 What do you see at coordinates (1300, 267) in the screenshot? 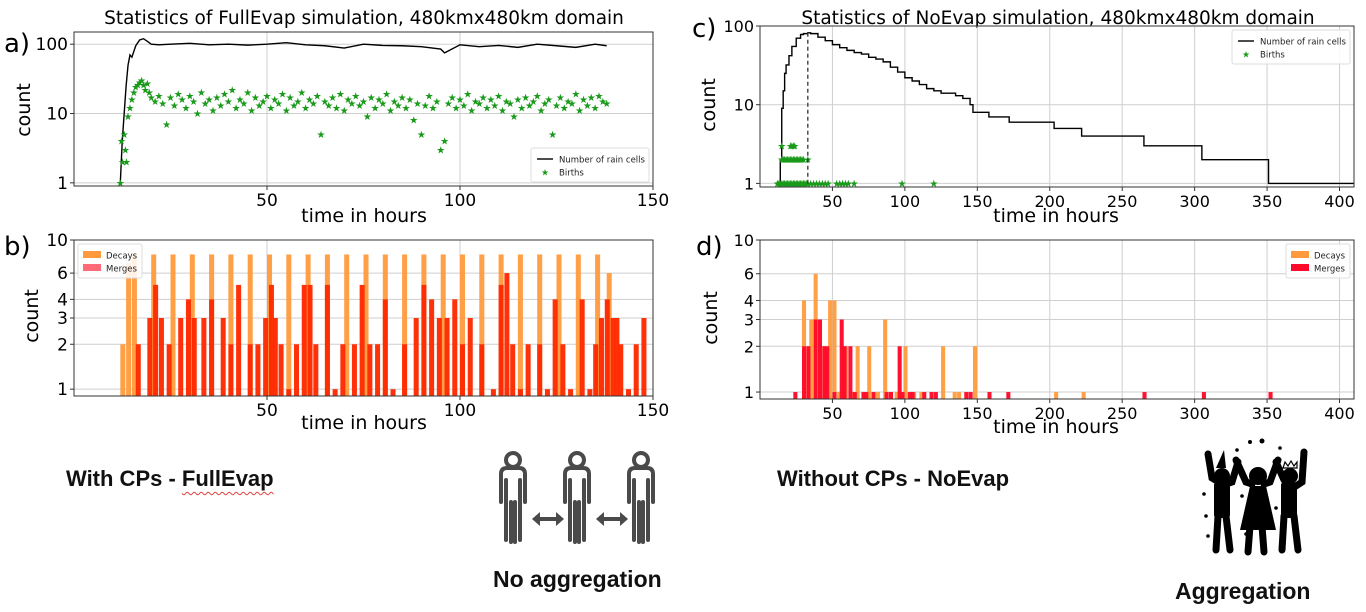
I see `legend-bar-swatch` at bounding box center [1300, 267].